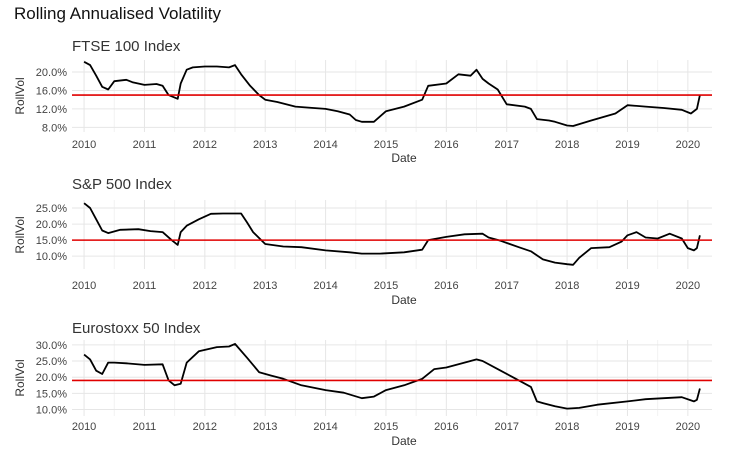  I want to click on panel-title-sp500: S&P 500 Index, so click(122, 184).